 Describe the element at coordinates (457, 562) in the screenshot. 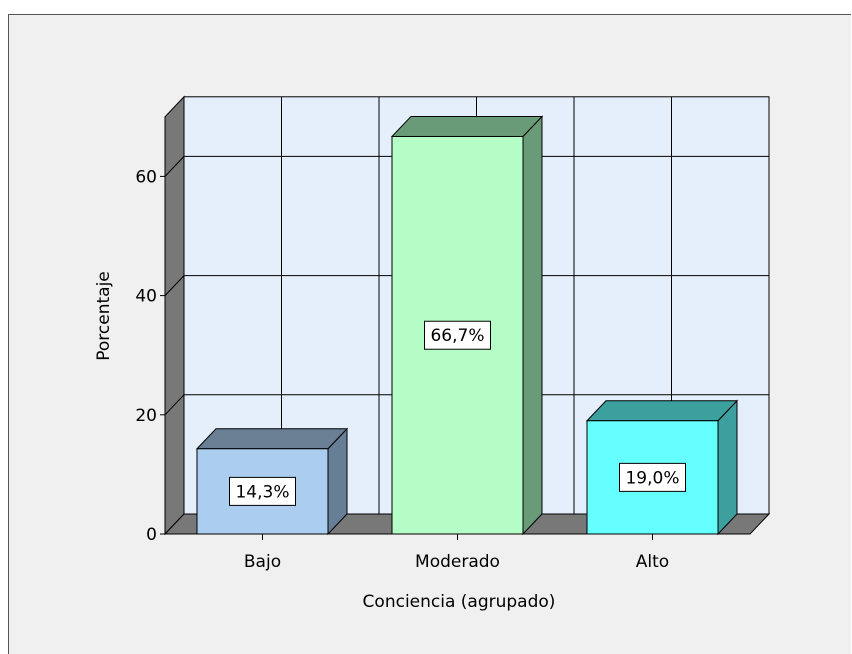

I see `x-tick-label: Moderado` at that location.